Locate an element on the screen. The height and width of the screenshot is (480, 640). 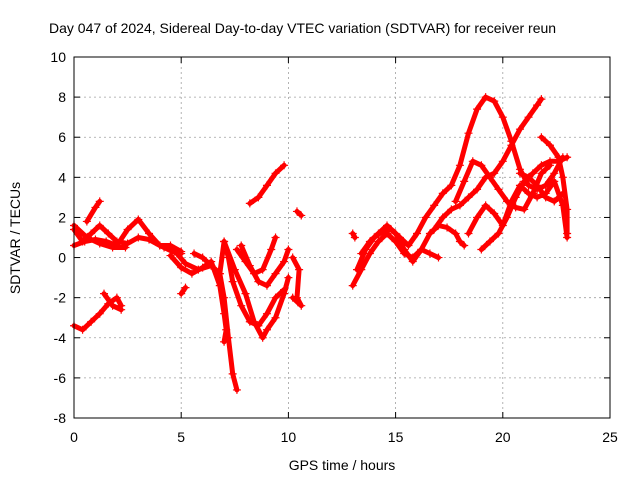
series-t11 is located at coordinates (256, 289).